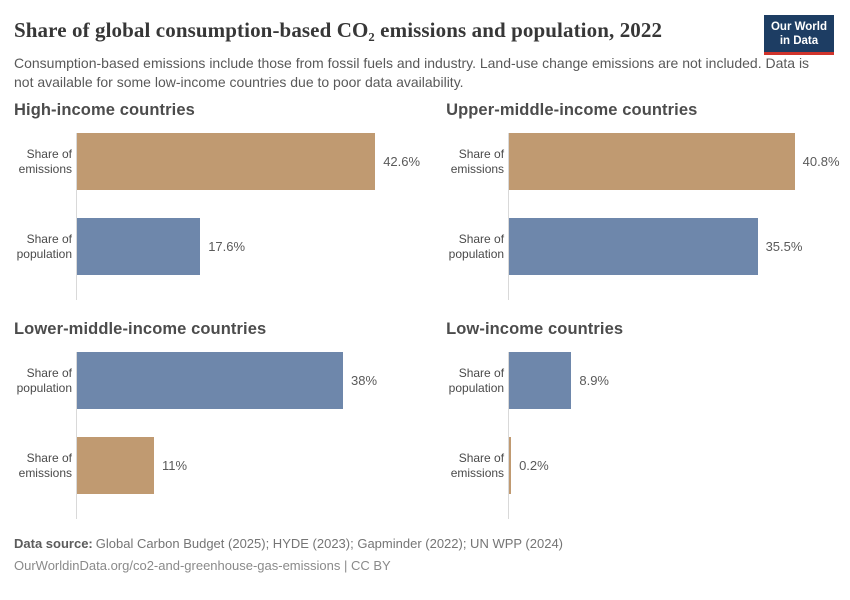  What do you see at coordinates (594, 380) in the screenshot?
I see `bar-value-label: 8.9%` at bounding box center [594, 380].